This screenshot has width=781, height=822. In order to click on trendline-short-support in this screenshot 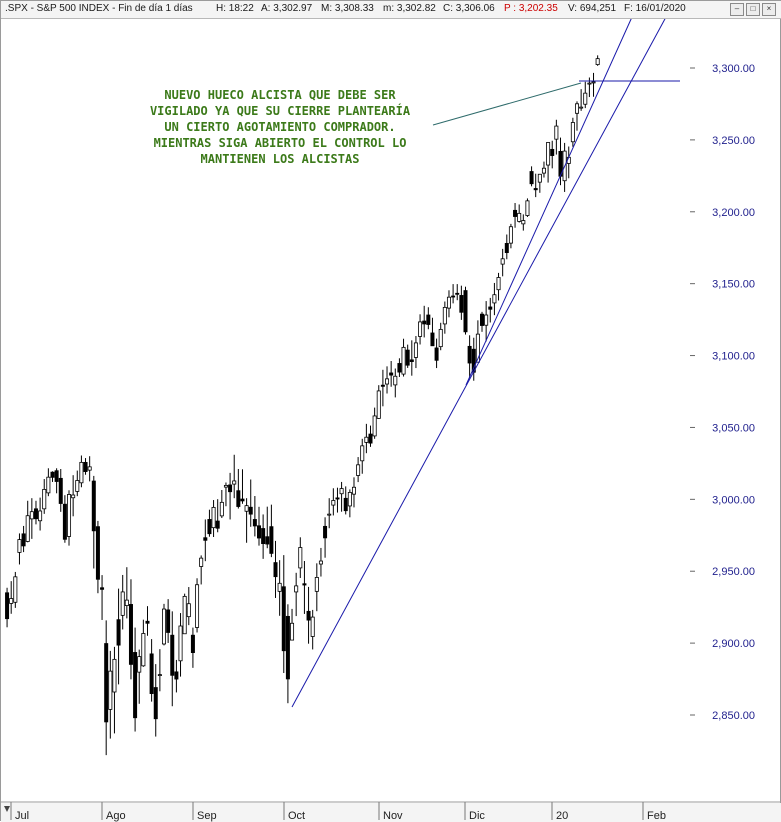, I will do `click(549, 201)`.